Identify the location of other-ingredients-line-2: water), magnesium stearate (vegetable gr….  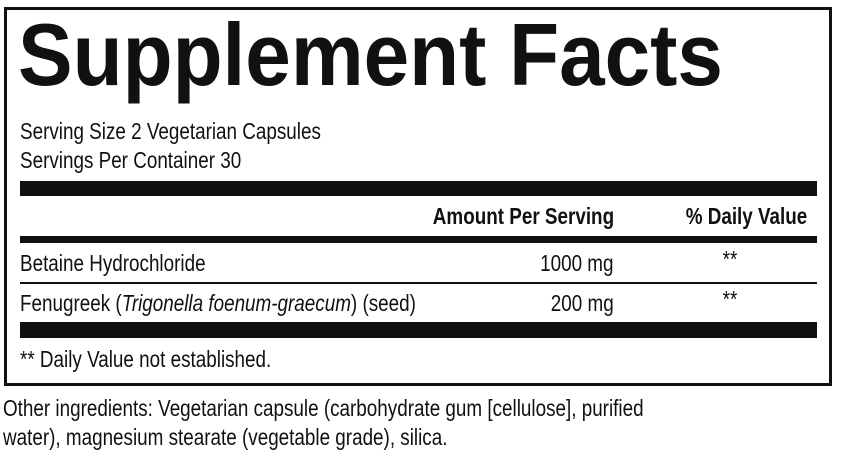
(225, 437).